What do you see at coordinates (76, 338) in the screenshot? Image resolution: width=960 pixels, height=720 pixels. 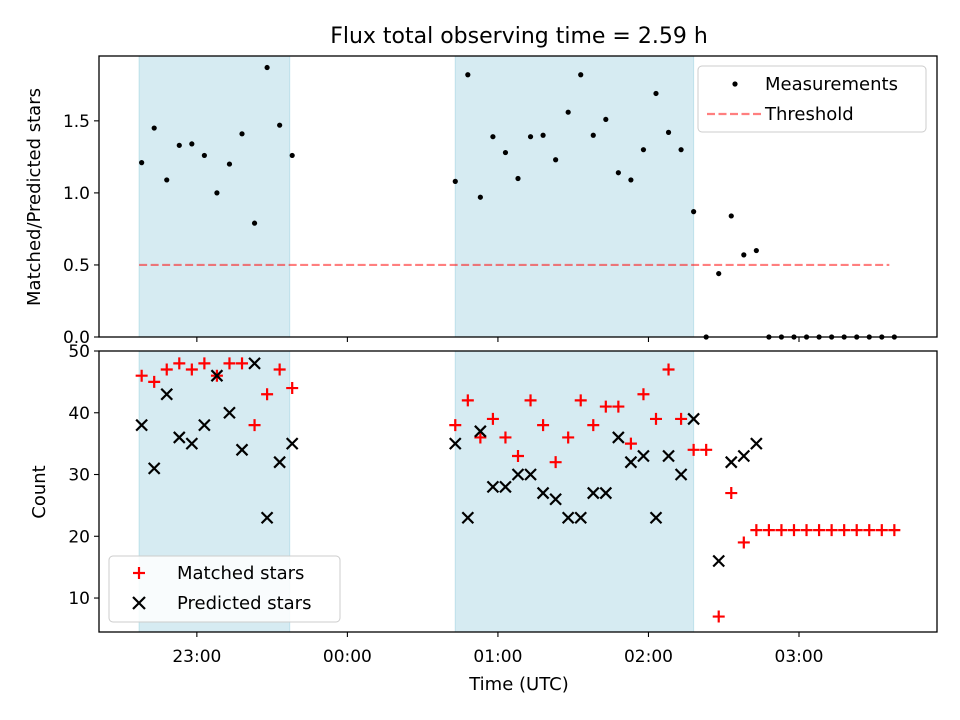 I see `top-y-tick-label-0: 0.0` at bounding box center [76, 338].